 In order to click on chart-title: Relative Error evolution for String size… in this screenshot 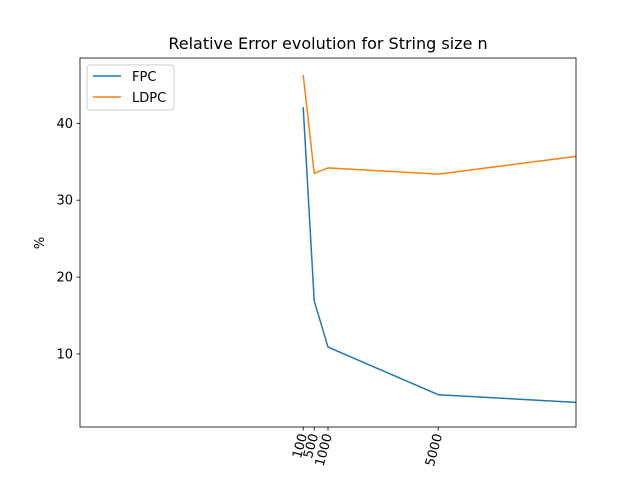, I will do `click(327, 43)`.